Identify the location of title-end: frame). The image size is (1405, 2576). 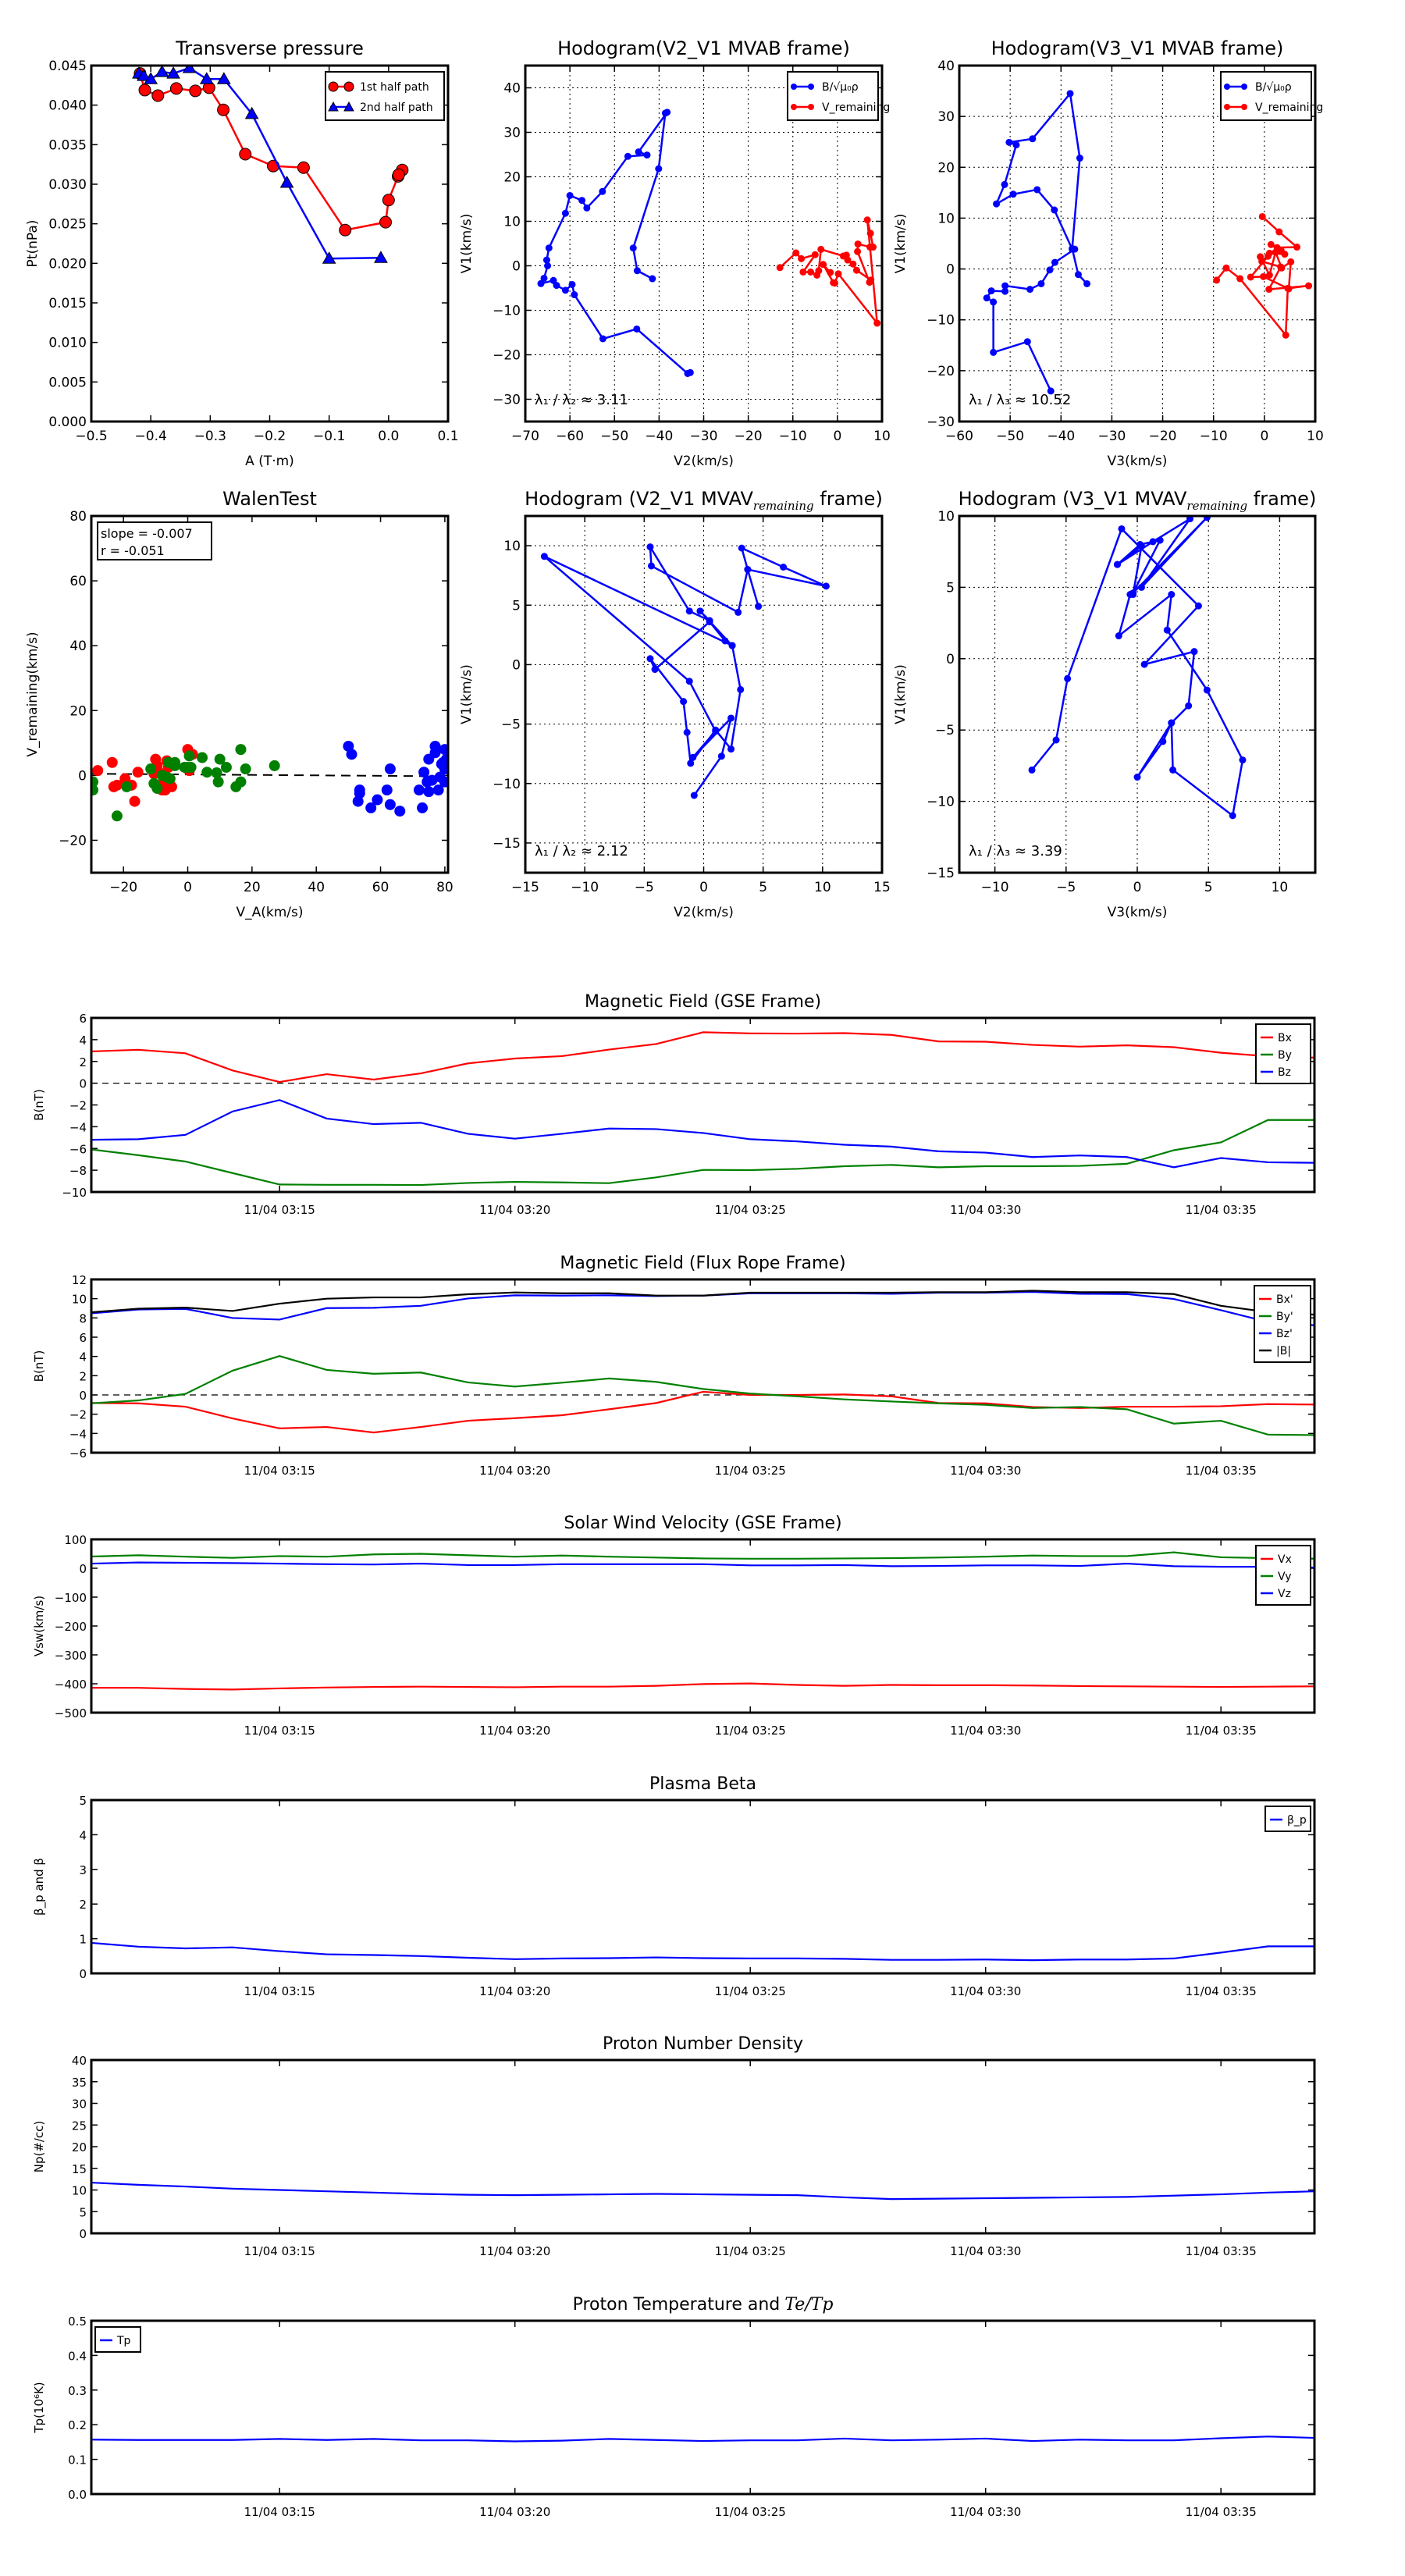
(1282, 499).